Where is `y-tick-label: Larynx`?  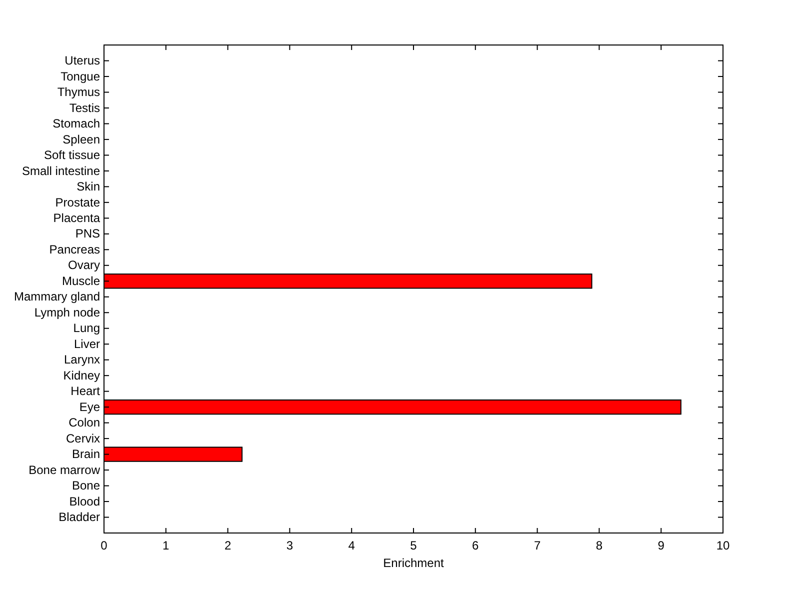
y-tick-label: Larynx is located at coordinates (82, 359).